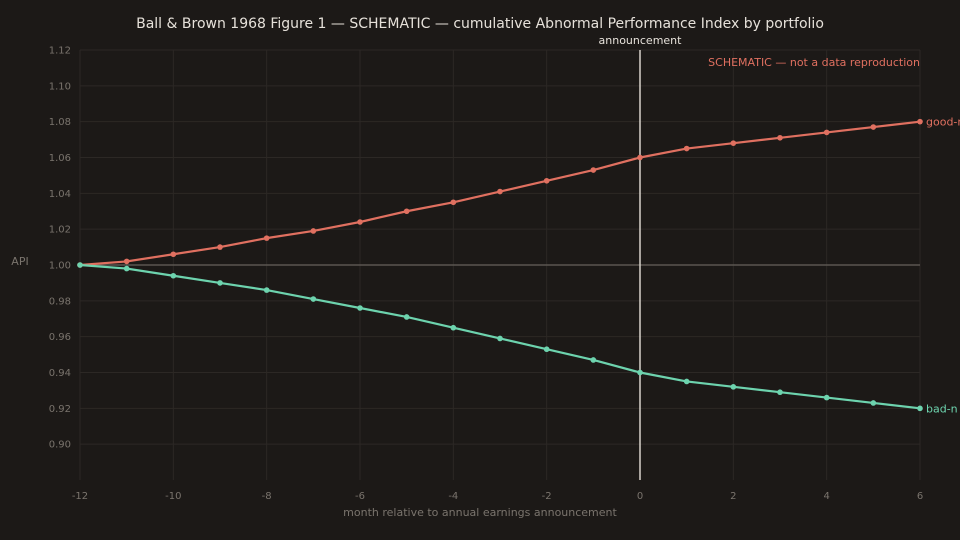 The width and height of the screenshot is (960, 540). I want to click on series-end-label-bad-news: bad-n, so click(942, 408).